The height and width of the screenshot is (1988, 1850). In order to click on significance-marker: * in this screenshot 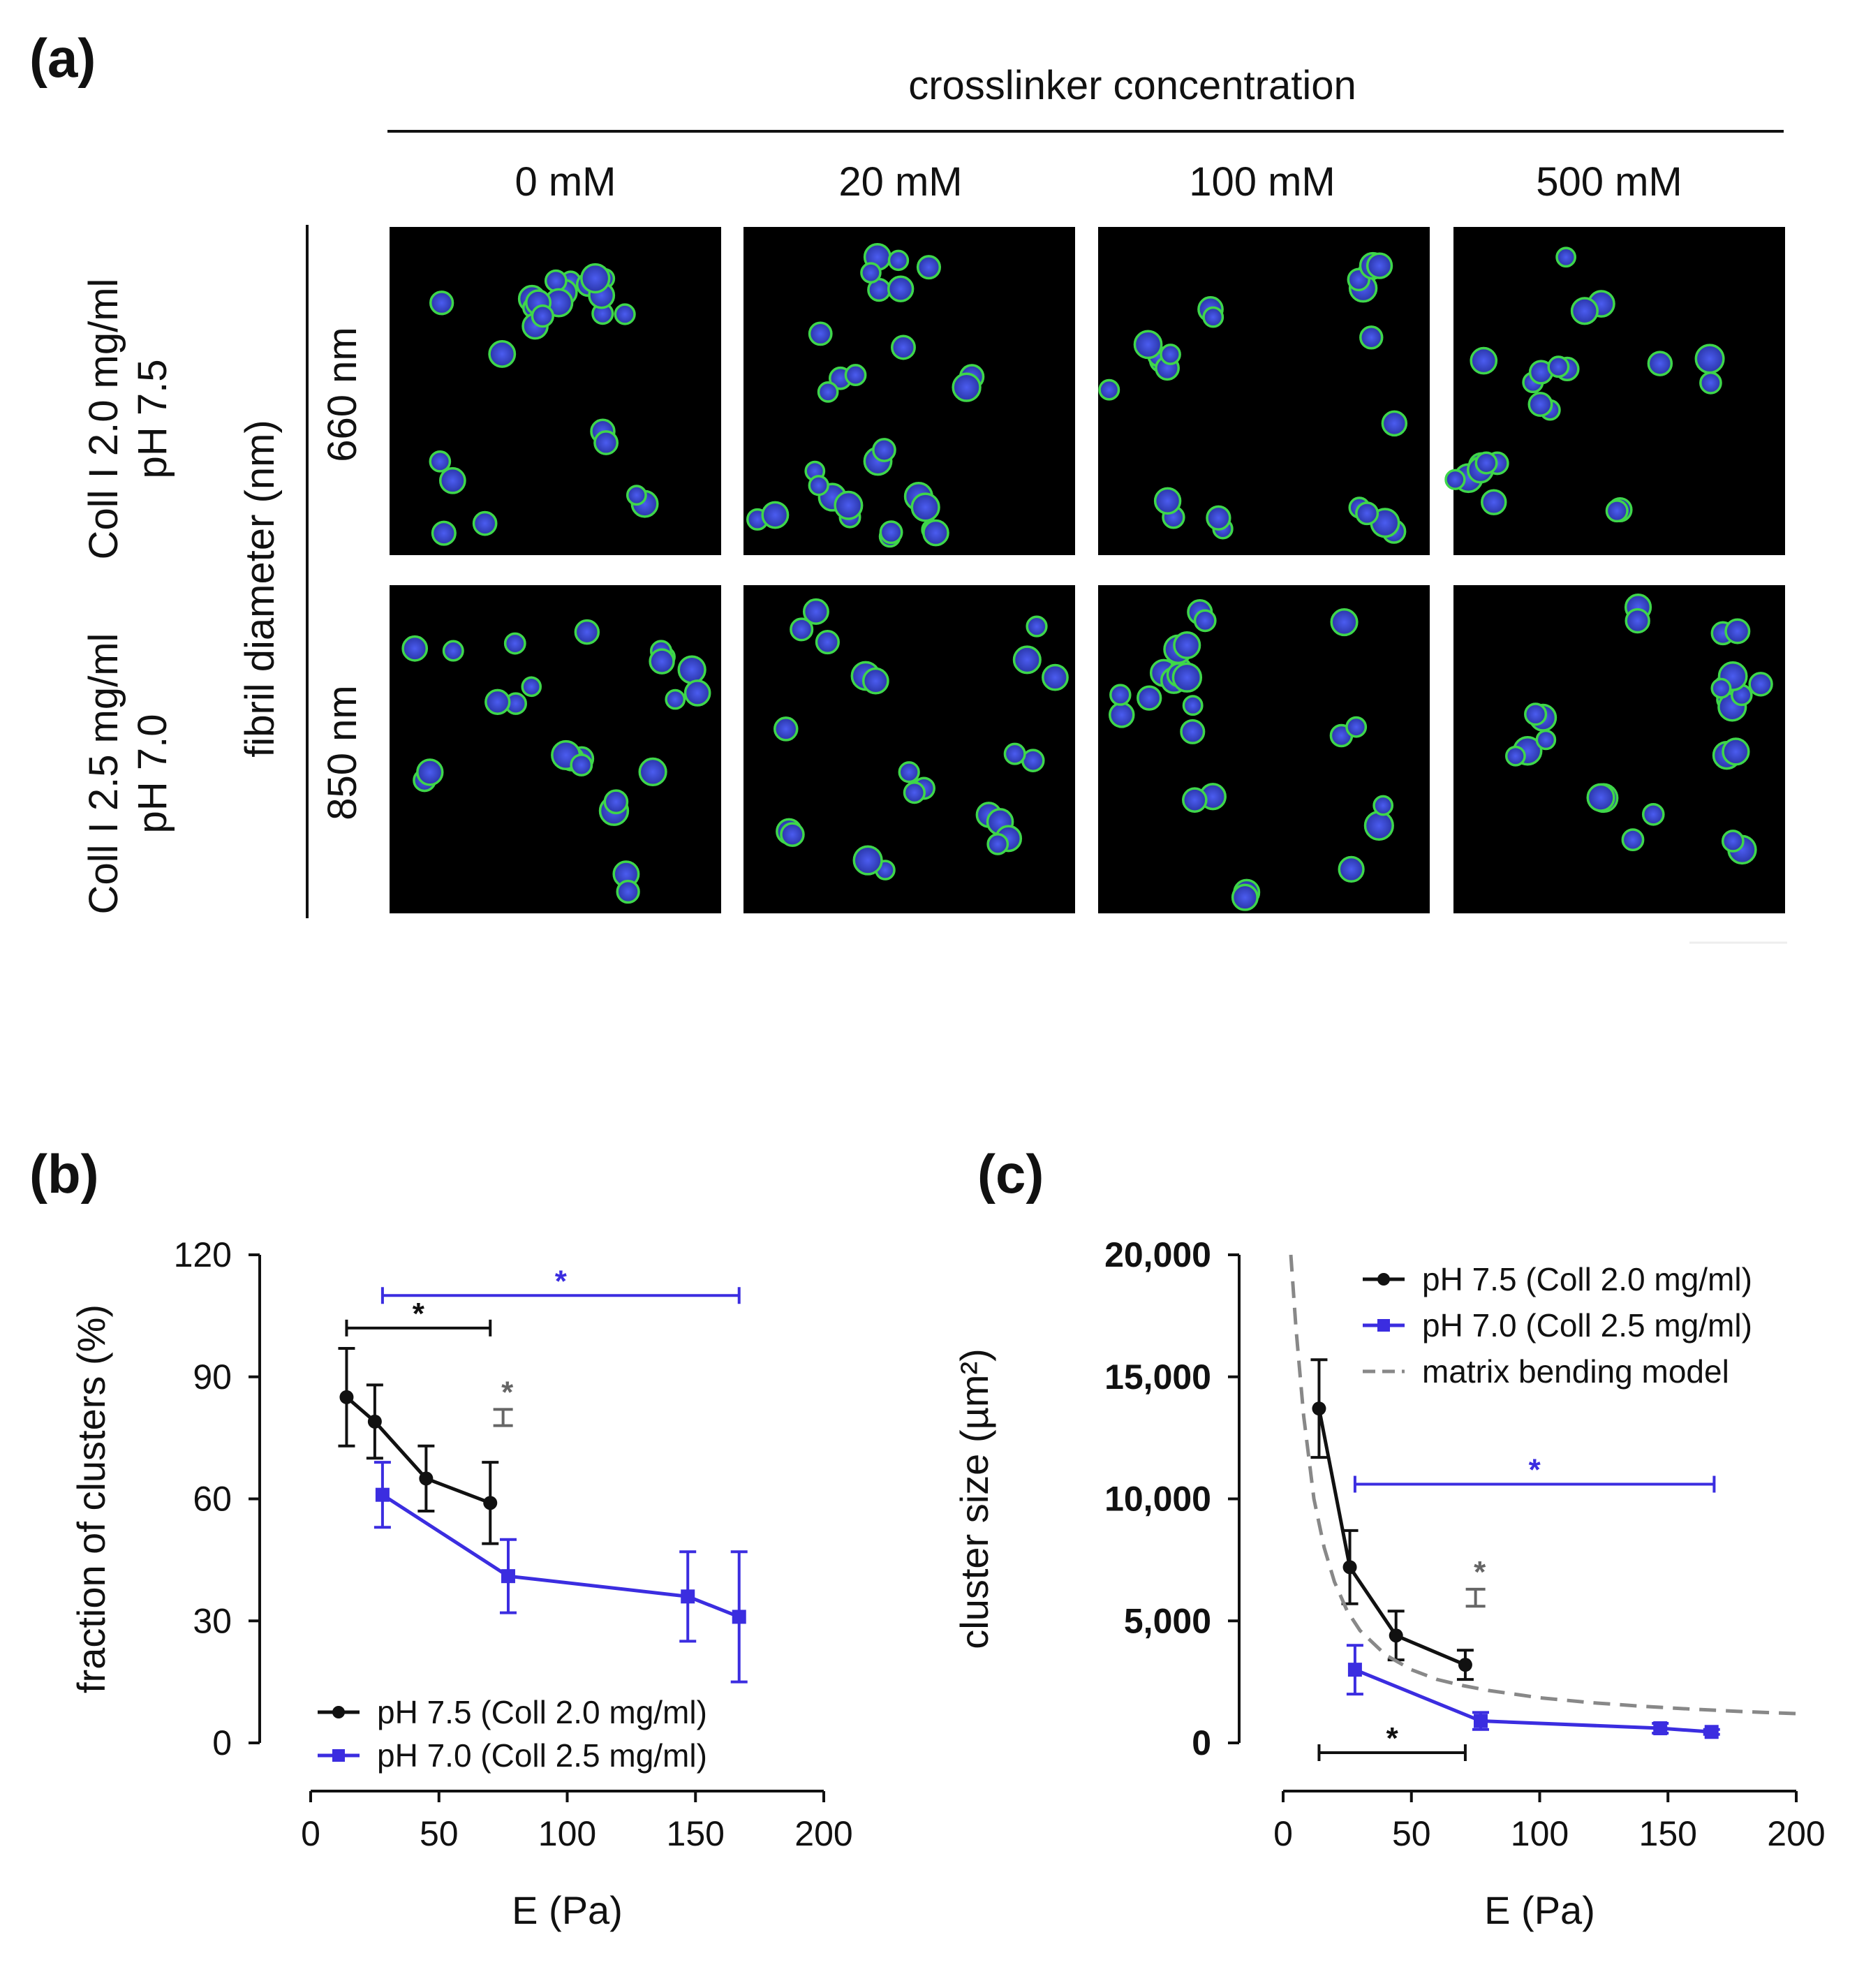, I will do `click(1392, 1741)`.